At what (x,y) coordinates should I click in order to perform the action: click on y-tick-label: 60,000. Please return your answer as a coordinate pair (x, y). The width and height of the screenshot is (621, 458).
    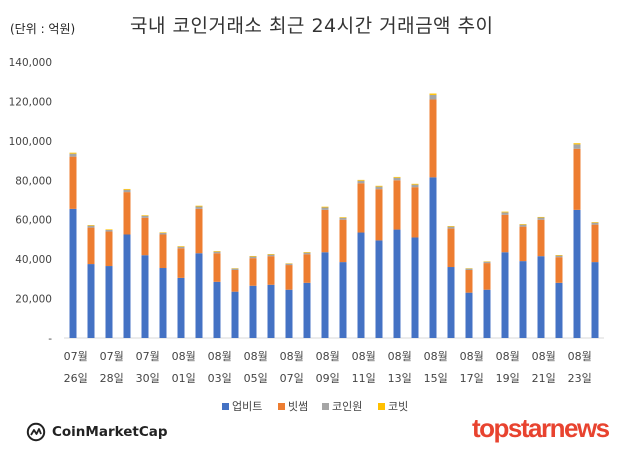
    Looking at the image, I should click on (33, 221).